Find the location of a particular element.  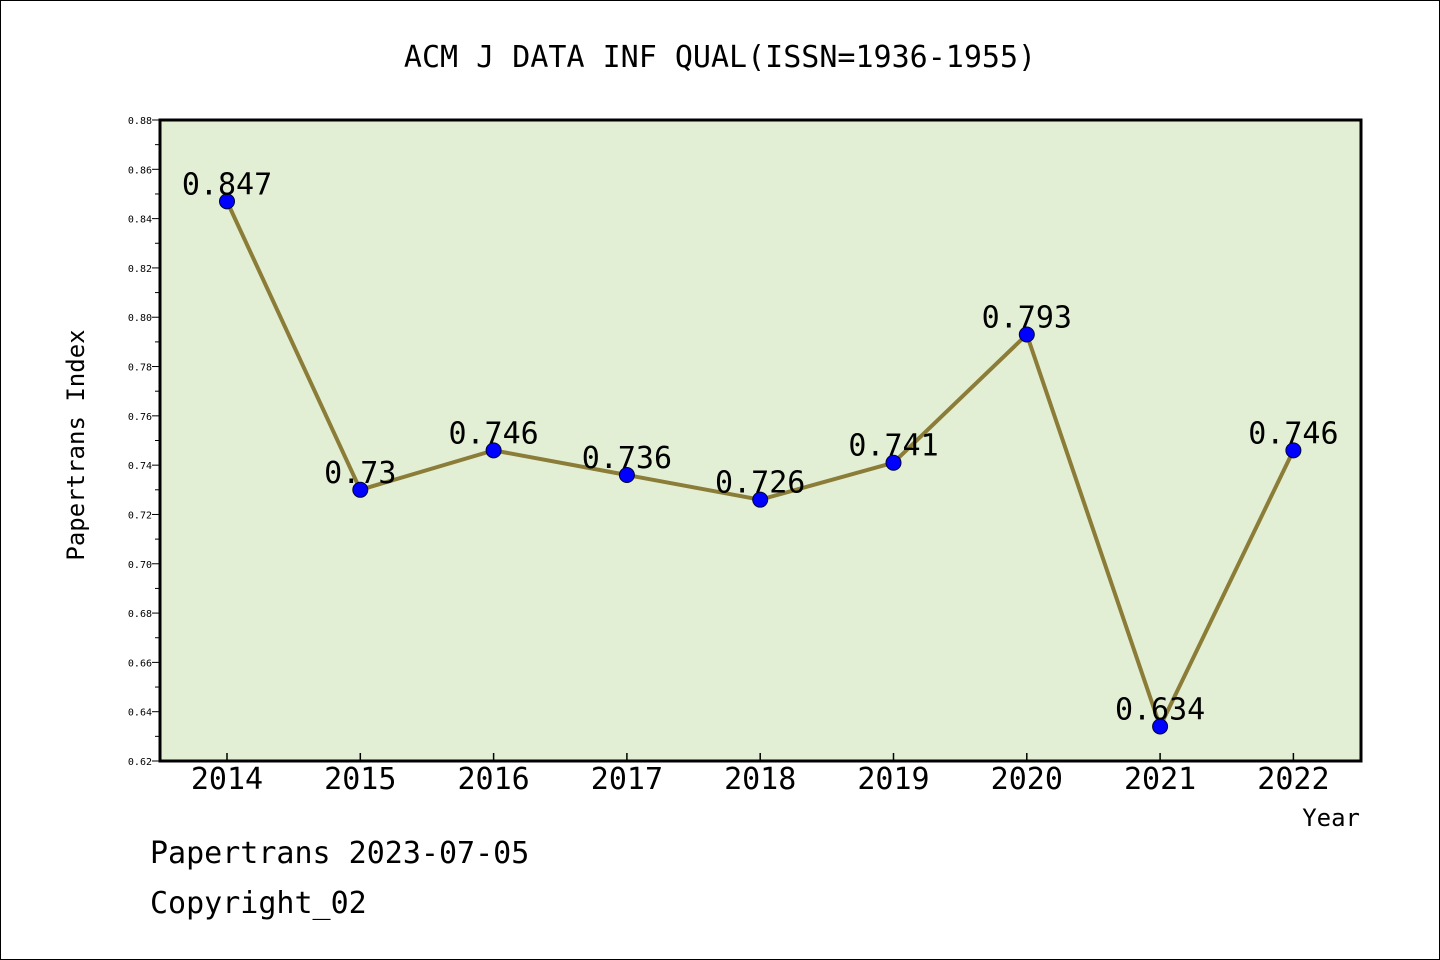

data-label: 0.634 is located at coordinates (1160, 709).